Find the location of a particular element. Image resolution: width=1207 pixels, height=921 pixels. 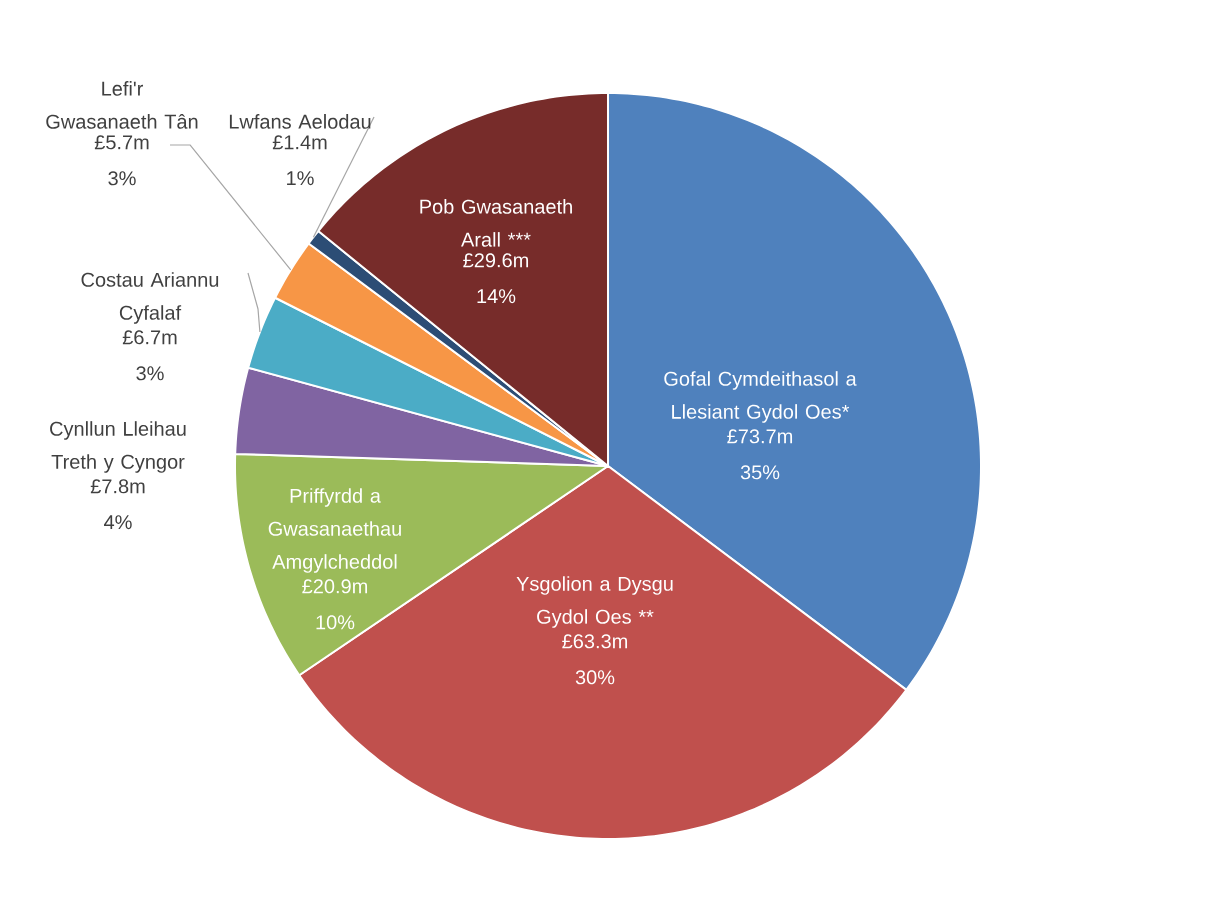

slice-label: Lefi'r Gwasanaeth Tân is located at coordinates (122, 105).